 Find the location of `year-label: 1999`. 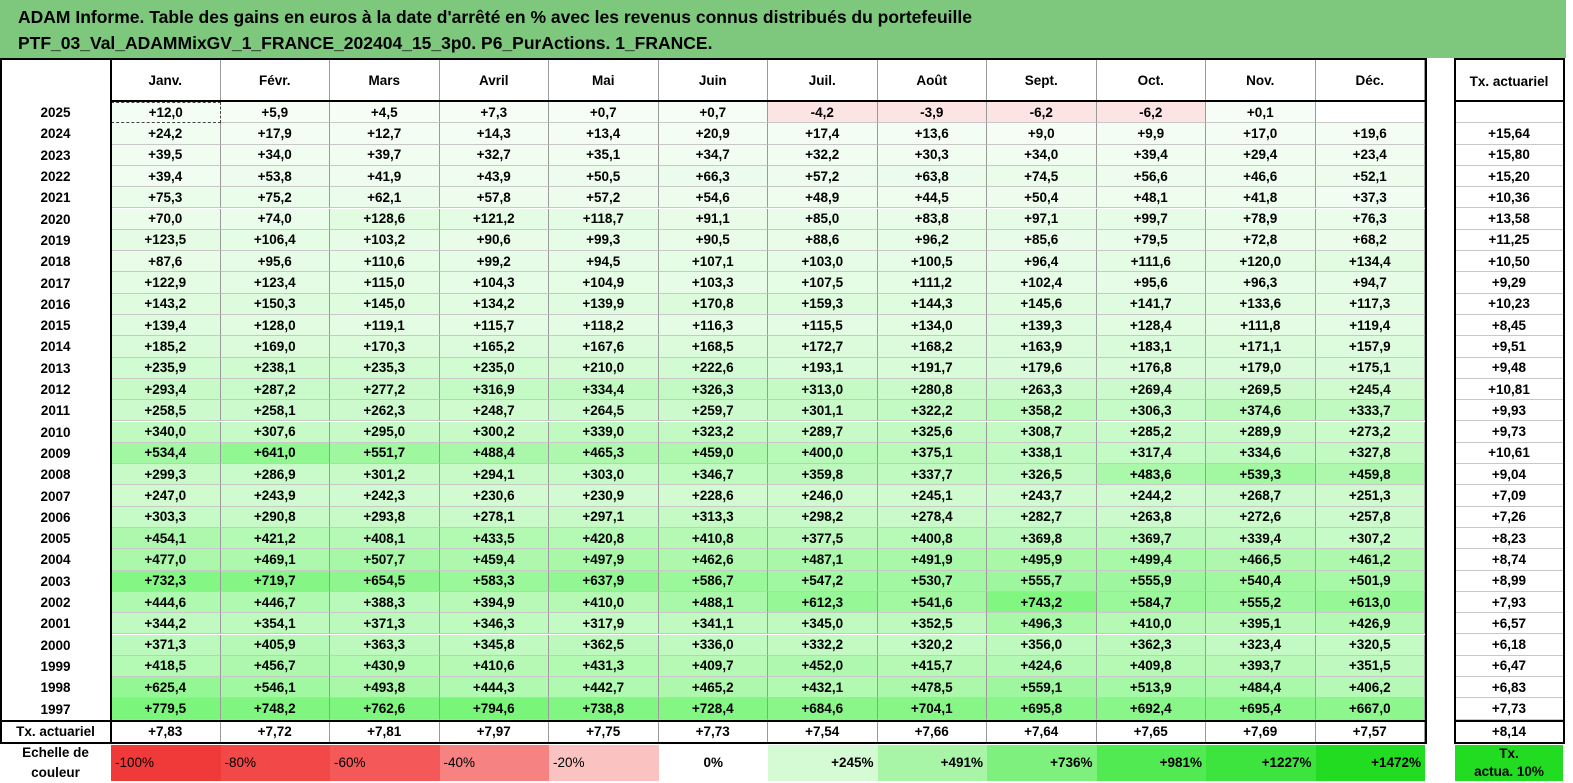

year-label: 1999 is located at coordinates (55, 666).